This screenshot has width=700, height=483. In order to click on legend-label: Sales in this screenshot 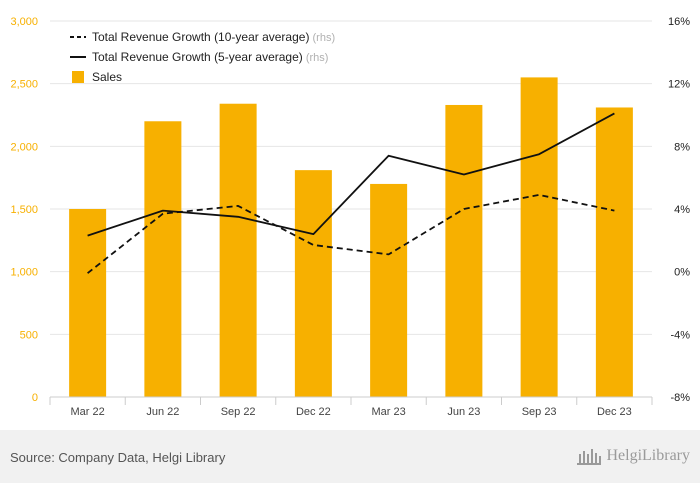, I will do `click(107, 77)`.